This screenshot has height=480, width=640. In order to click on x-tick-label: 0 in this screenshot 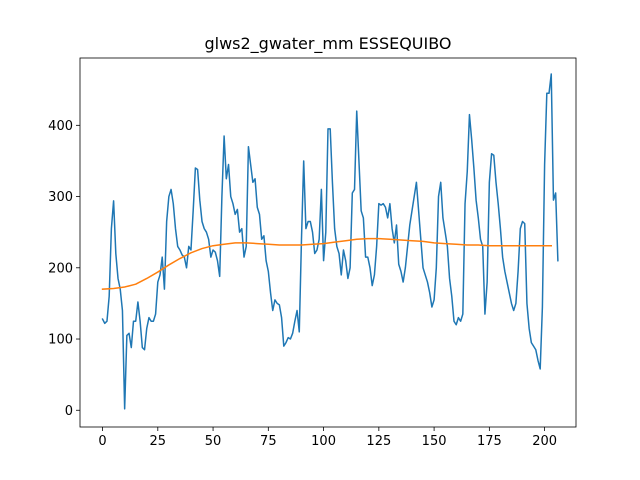, I will do `click(102, 441)`.